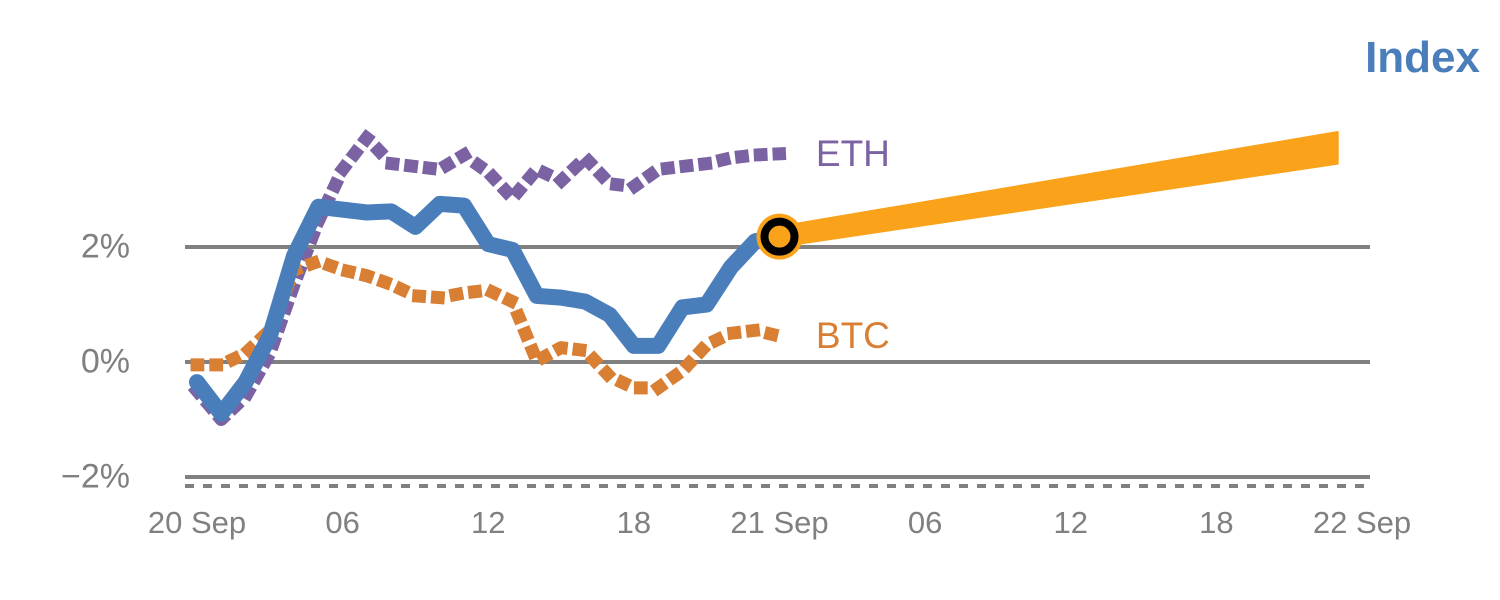 The image size is (1500, 600). I want to click on x-tick-label: 21 Sep, so click(779, 522).